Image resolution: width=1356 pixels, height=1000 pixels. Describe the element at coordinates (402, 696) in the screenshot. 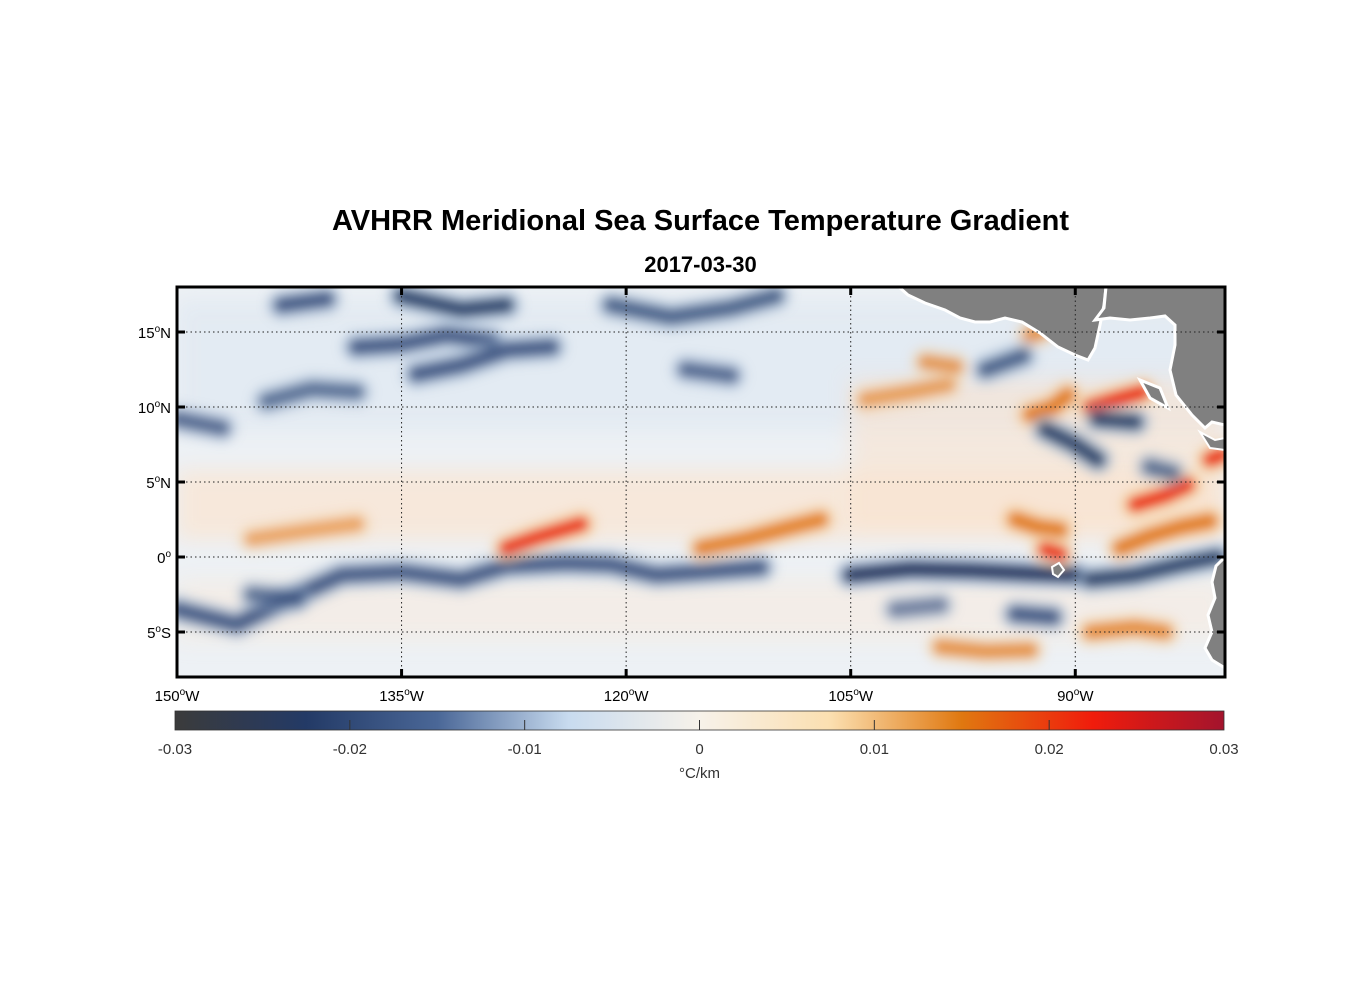

I see `lon-label: 135oW` at that location.